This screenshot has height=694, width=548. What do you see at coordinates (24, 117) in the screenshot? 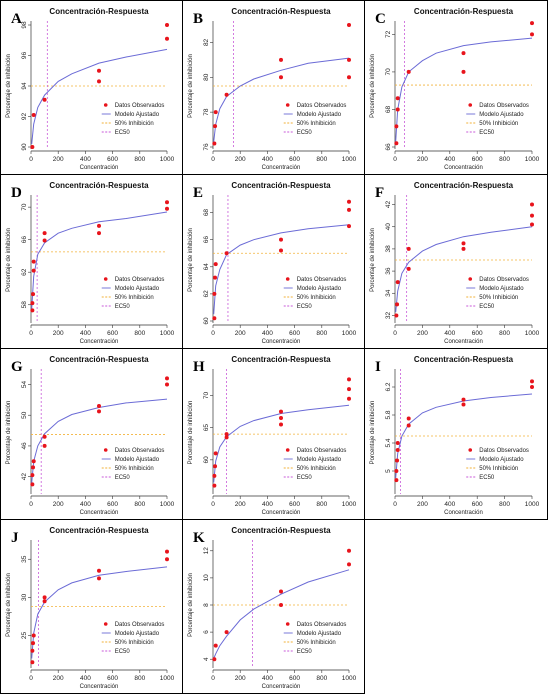
I see `y-tick-label: 92` at bounding box center [24, 117].